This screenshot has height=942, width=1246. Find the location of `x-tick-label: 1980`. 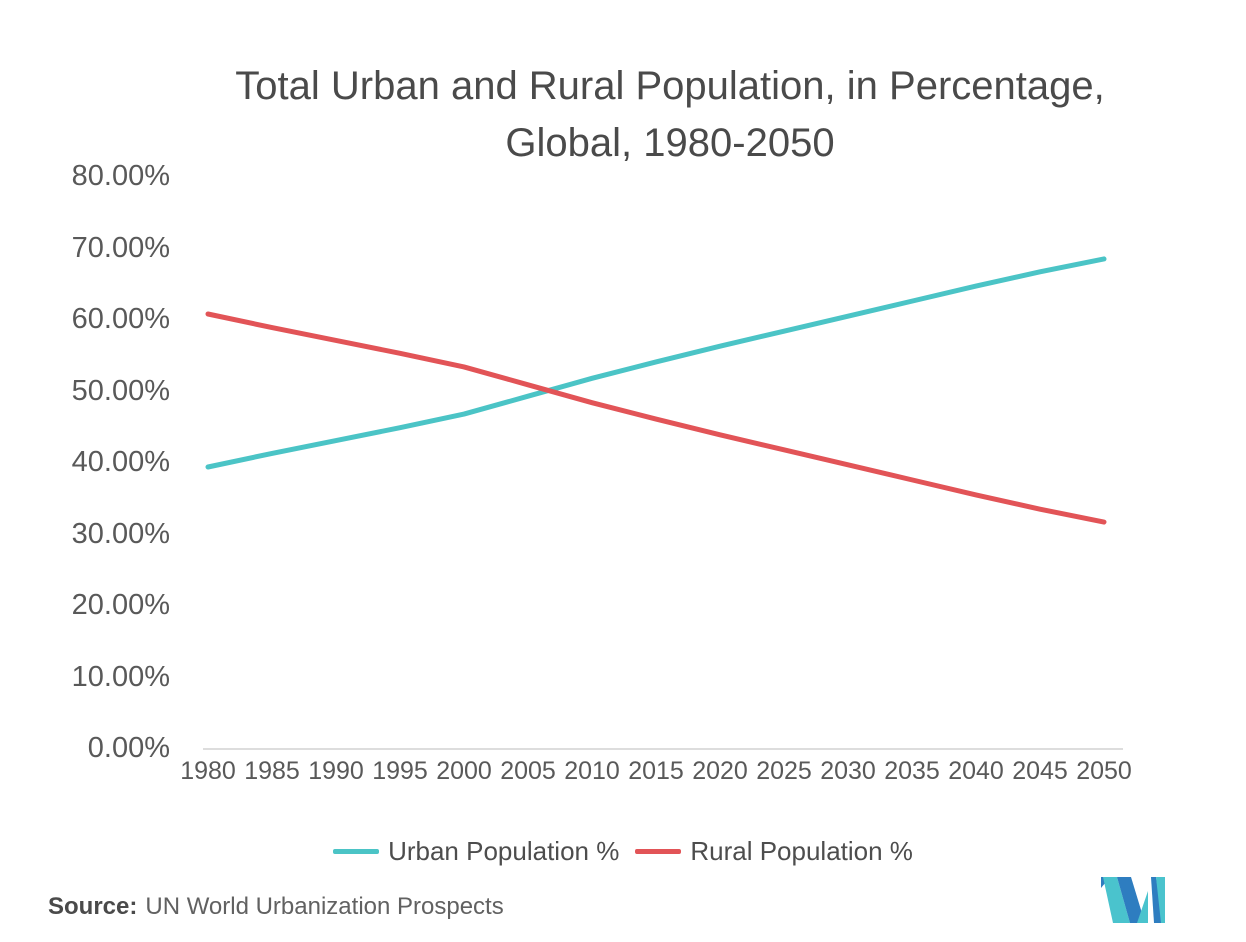

x-tick-label: 1980 is located at coordinates (208, 771).